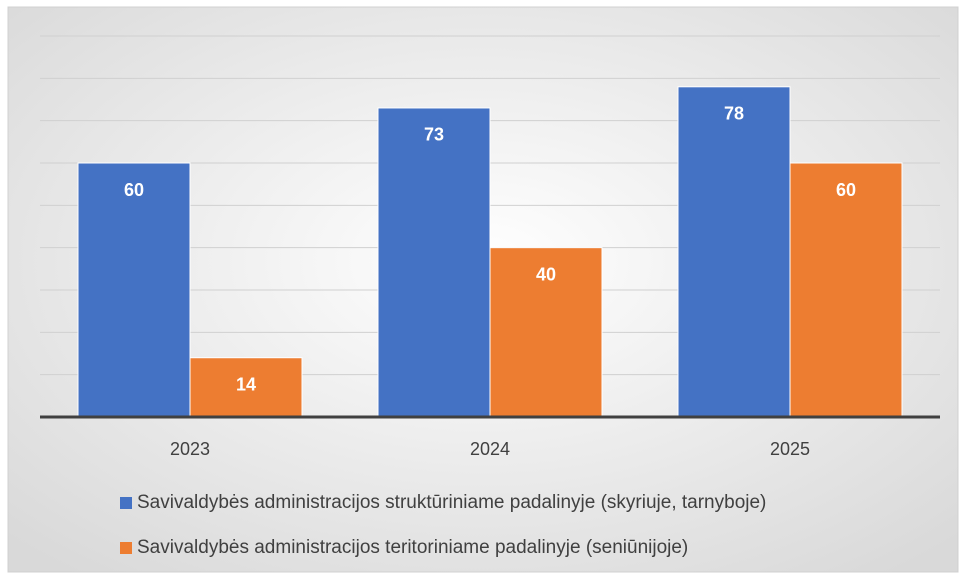 The width and height of the screenshot is (966, 579). What do you see at coordinates (790, 449) in the screenshot?
I see `x-tick-label: 2025` at bounding box center [790, 449].